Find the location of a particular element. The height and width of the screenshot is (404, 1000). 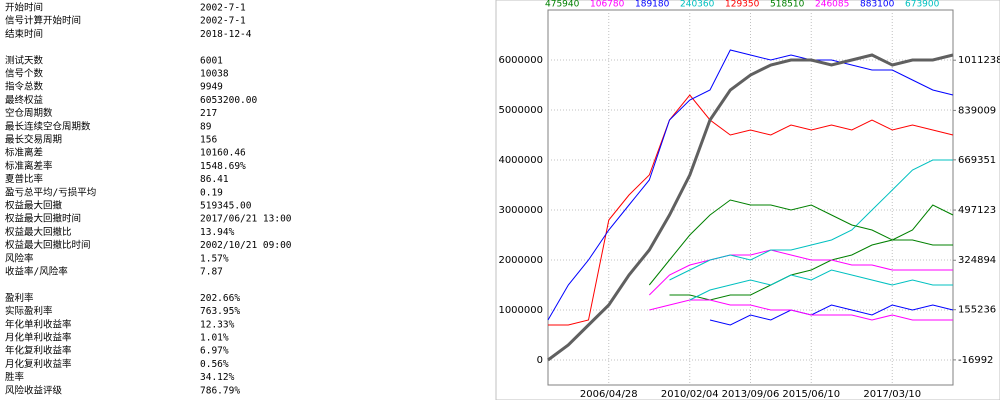

stat-label: 空仓周期数 is located at coordinates (29, 113).